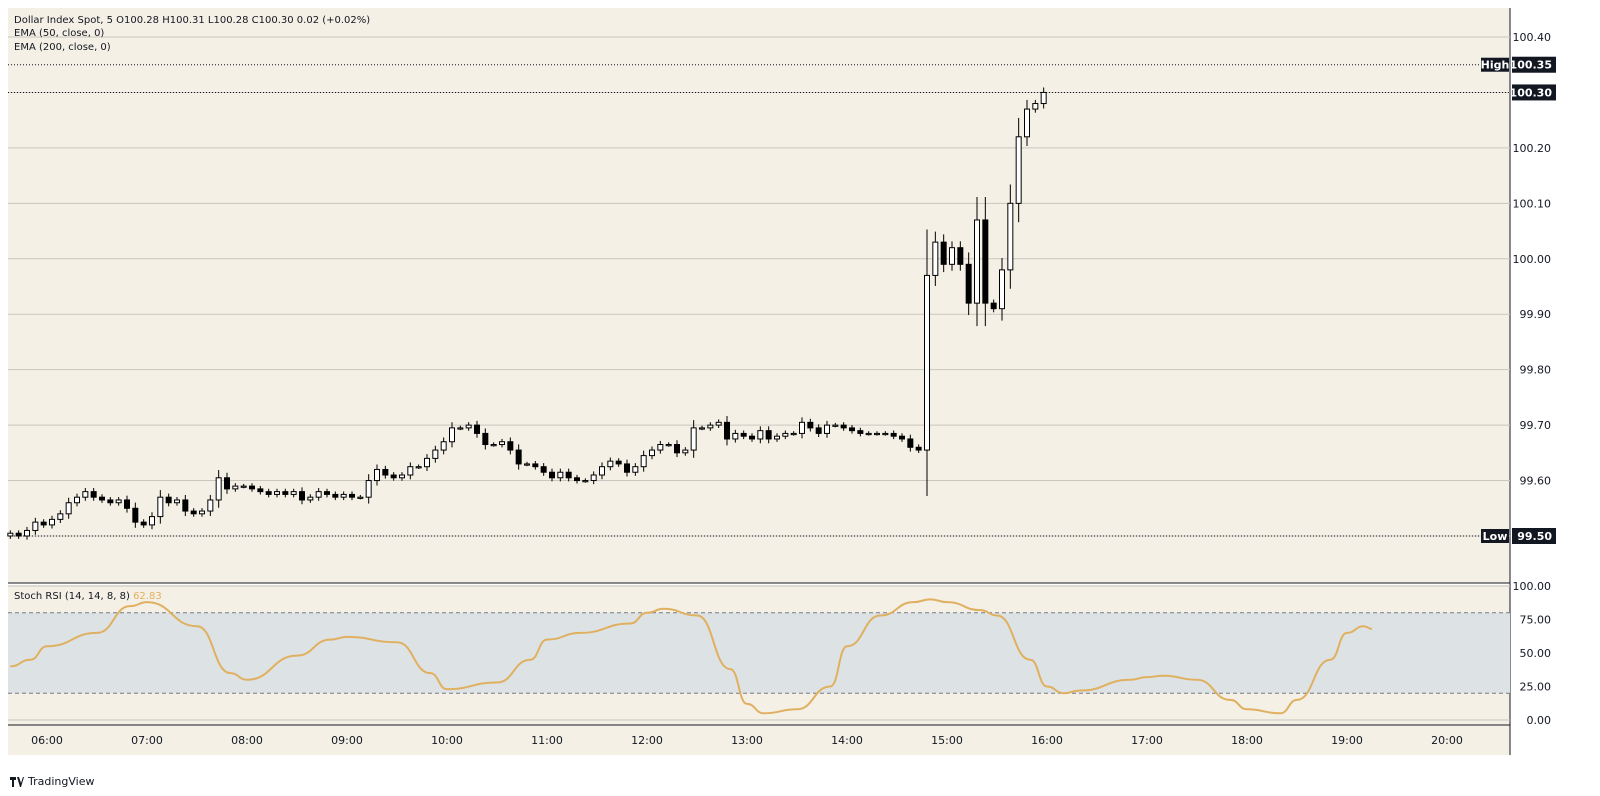  I want to click on time-axis, so click(759, 740).